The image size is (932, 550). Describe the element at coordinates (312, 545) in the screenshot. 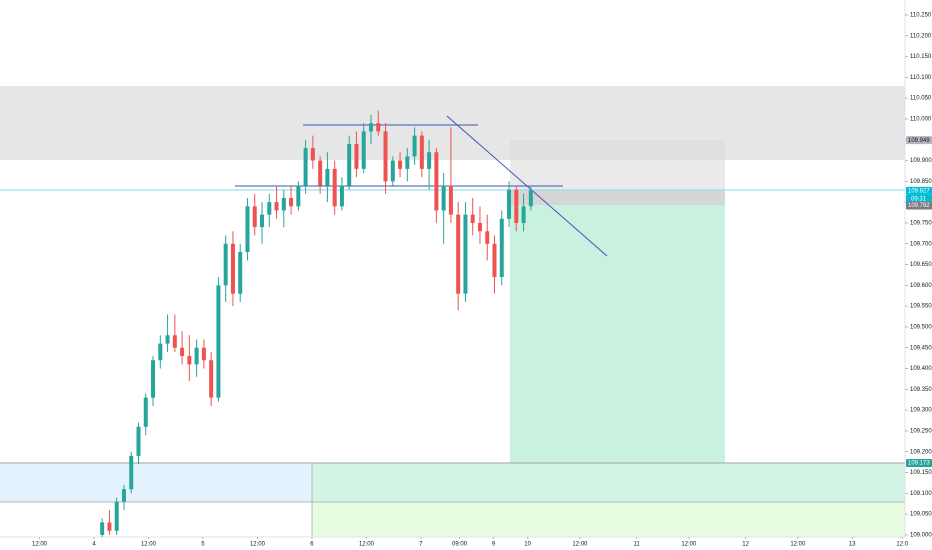

I see `x-tick-label: 6` at that location.